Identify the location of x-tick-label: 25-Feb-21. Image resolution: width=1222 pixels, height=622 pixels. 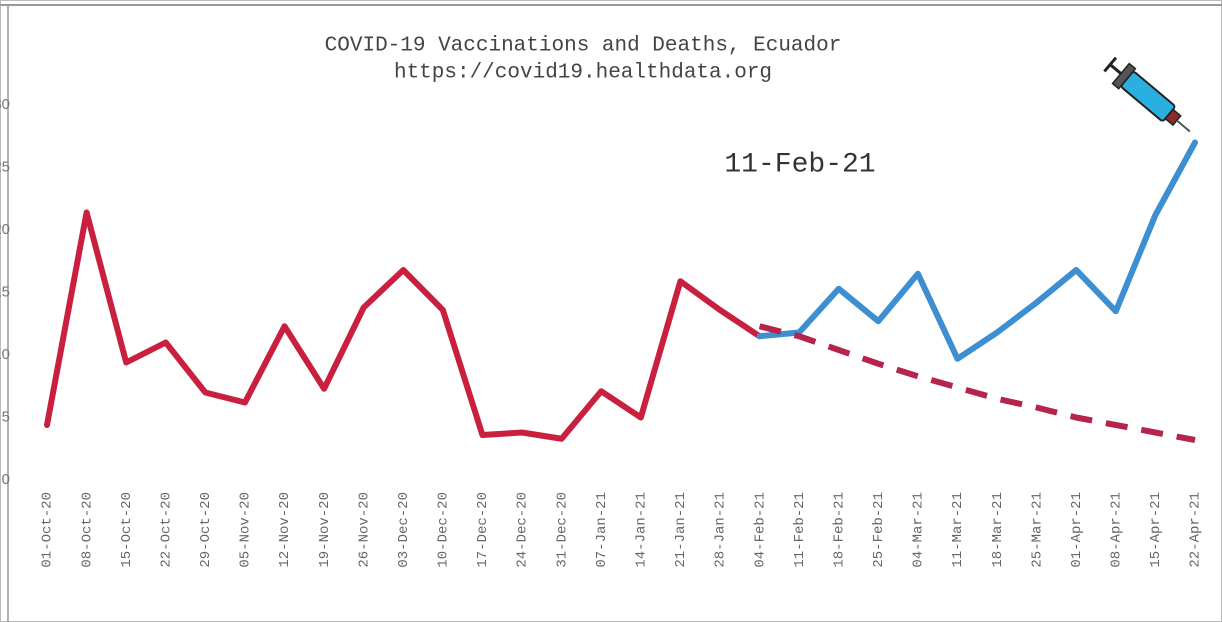
(879, 530).